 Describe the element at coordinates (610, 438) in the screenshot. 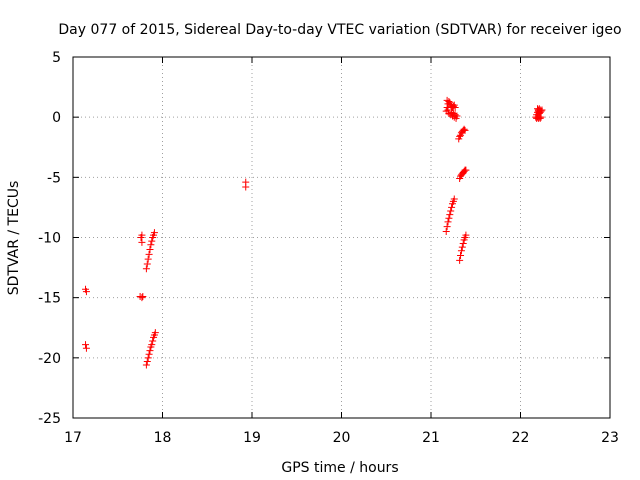

I see `x-tick-label: 23` at that location.